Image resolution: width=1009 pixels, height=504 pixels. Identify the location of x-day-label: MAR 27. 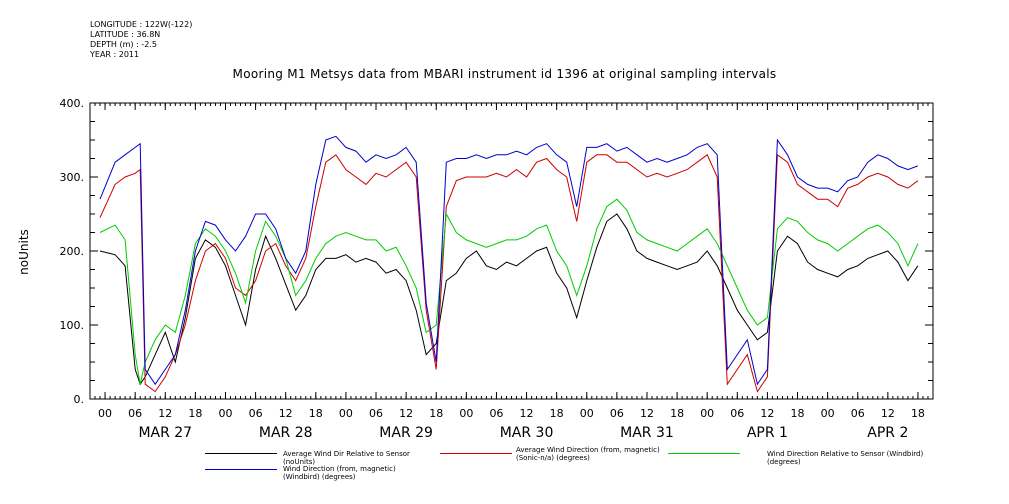
(165, 433).